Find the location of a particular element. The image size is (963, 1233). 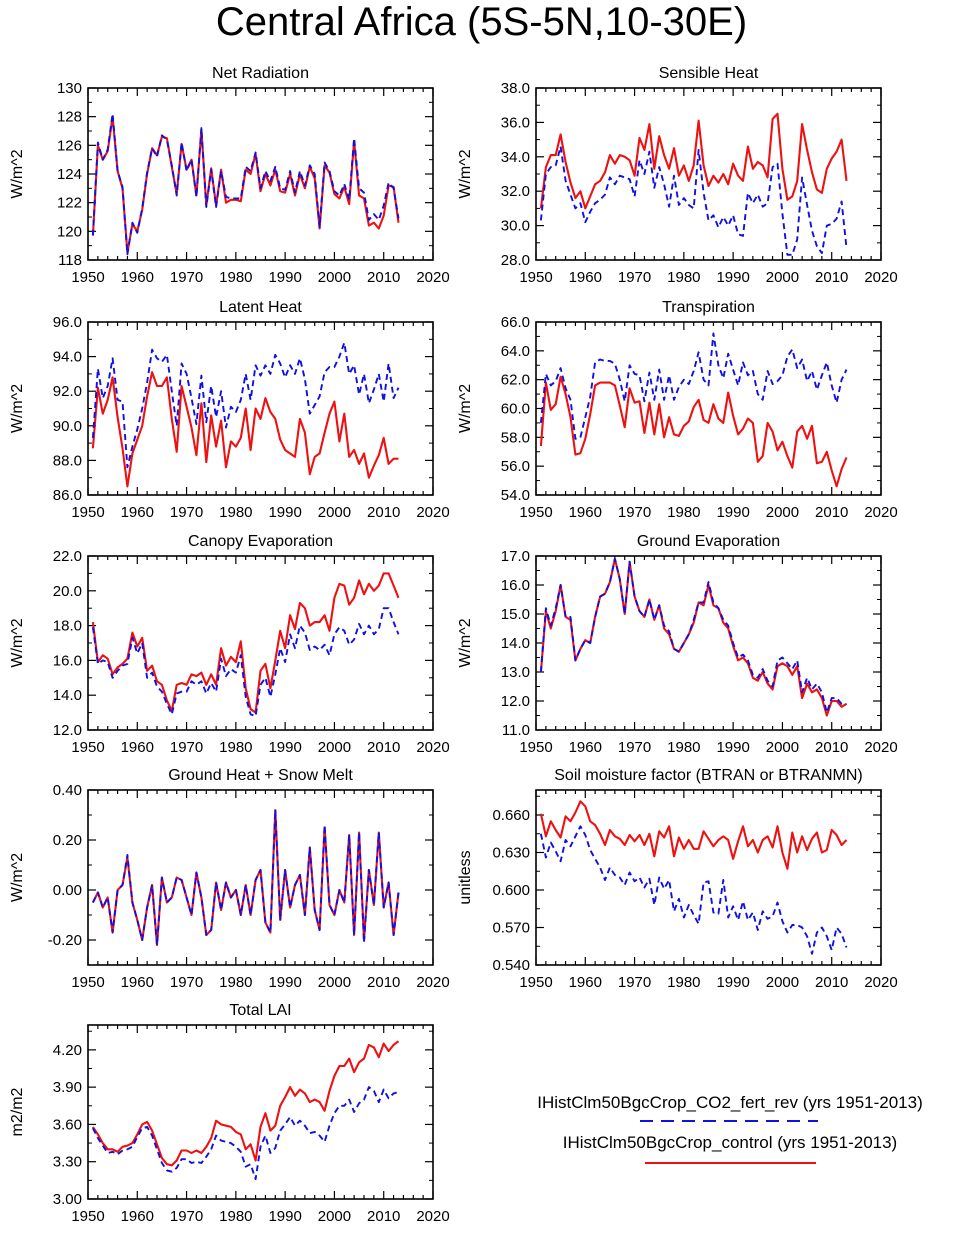

y-tick-label: 54.0 is located at coordinates (515, 495).